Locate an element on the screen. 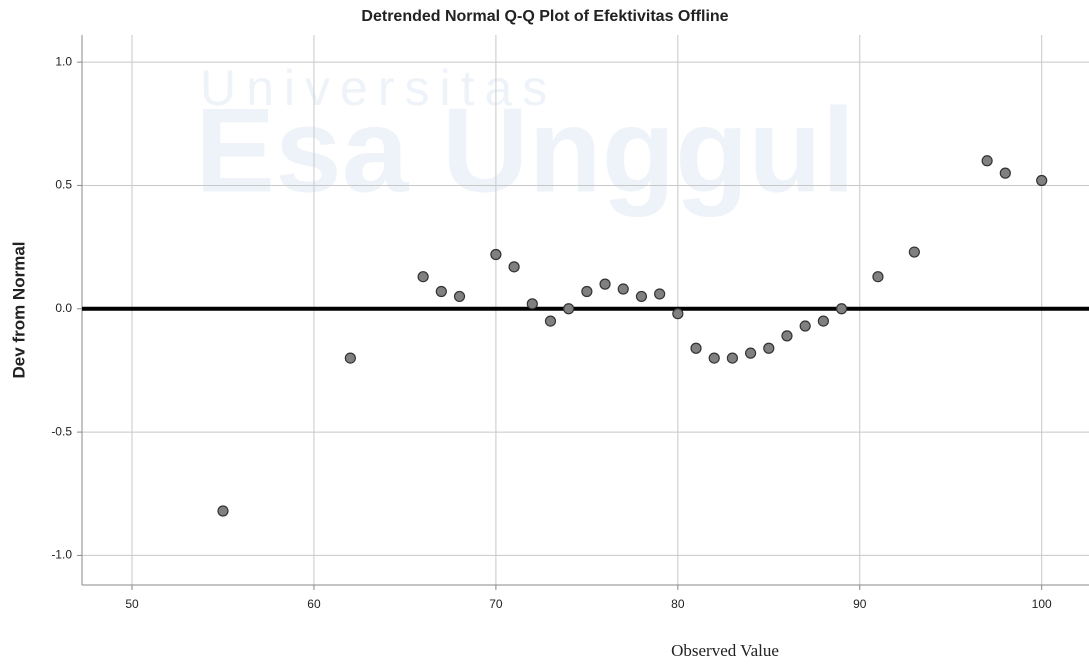 The width and height of the screenshot is (1089, 666). x-tick-label: 70 is located at coordinates (496, 604).